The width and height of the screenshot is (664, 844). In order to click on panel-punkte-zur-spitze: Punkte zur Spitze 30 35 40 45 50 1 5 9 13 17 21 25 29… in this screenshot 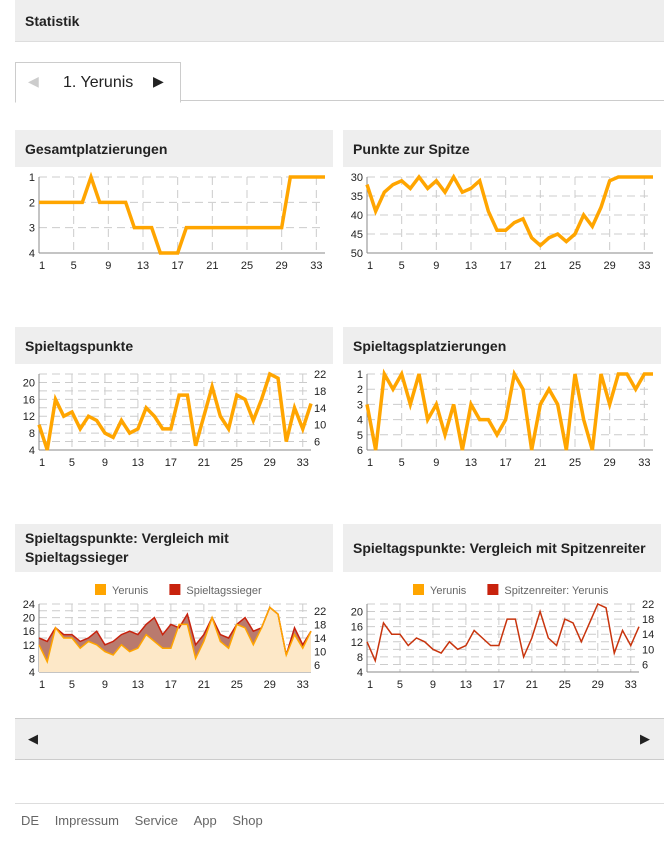, I will do `click(502, 203)`.